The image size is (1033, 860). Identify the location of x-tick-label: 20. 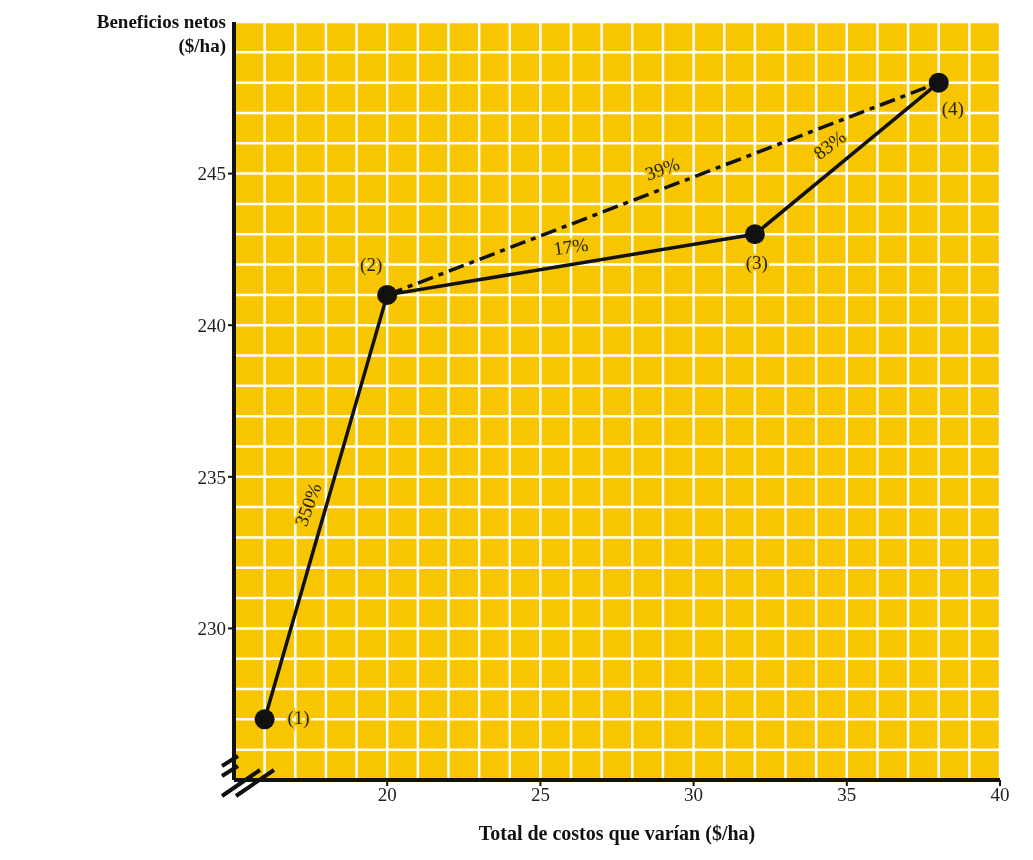
(387, 795).